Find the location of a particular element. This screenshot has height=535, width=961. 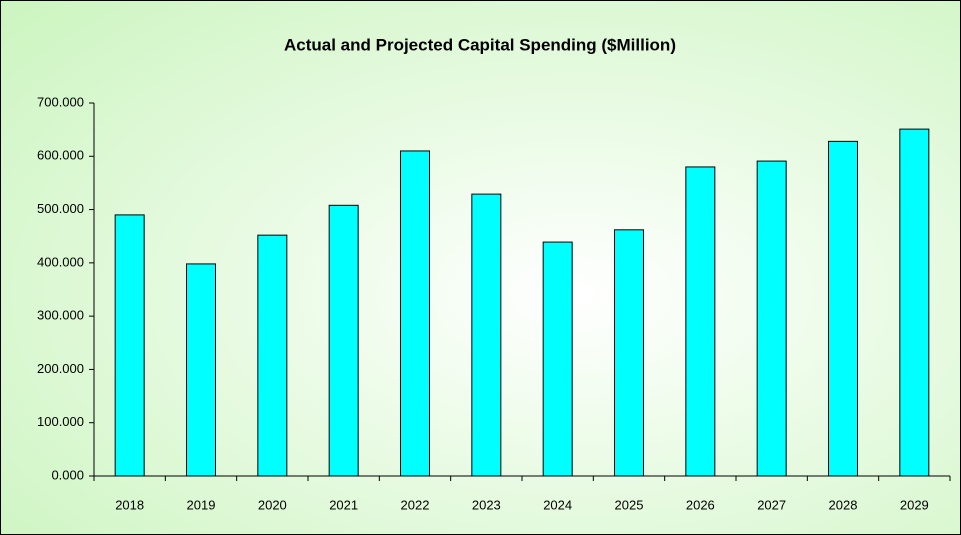

y-tick-label: 700.000 is located at coordinates (60, 101).